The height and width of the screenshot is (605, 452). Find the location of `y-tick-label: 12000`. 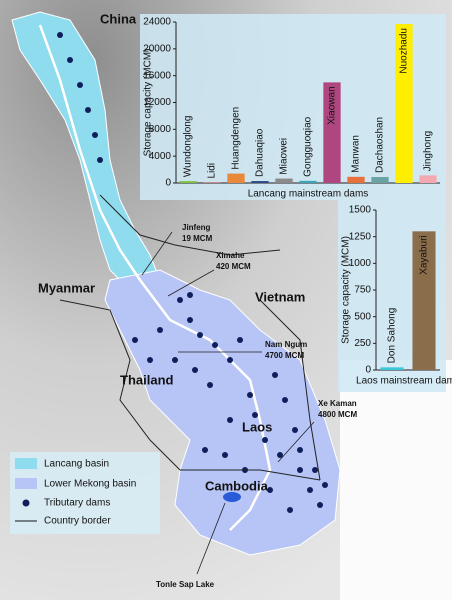

y-tick-label: 12000 is located at coordinates (157, 102).